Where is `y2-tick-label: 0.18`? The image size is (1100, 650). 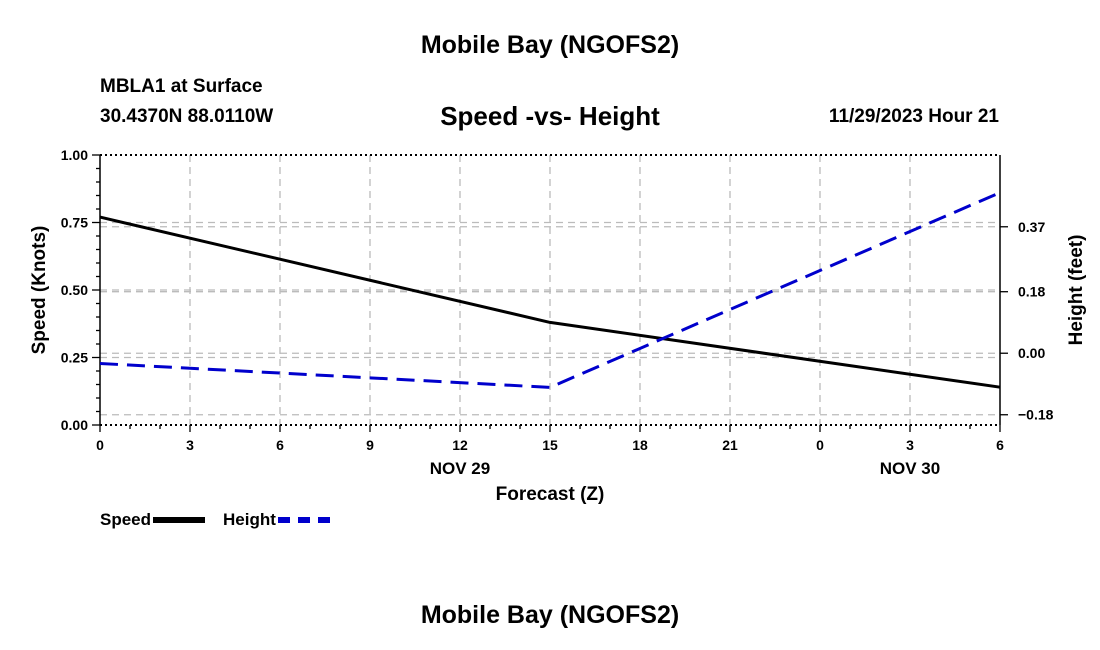 y2-tick-label: 0.18 is located at coordinates (1031, 292).